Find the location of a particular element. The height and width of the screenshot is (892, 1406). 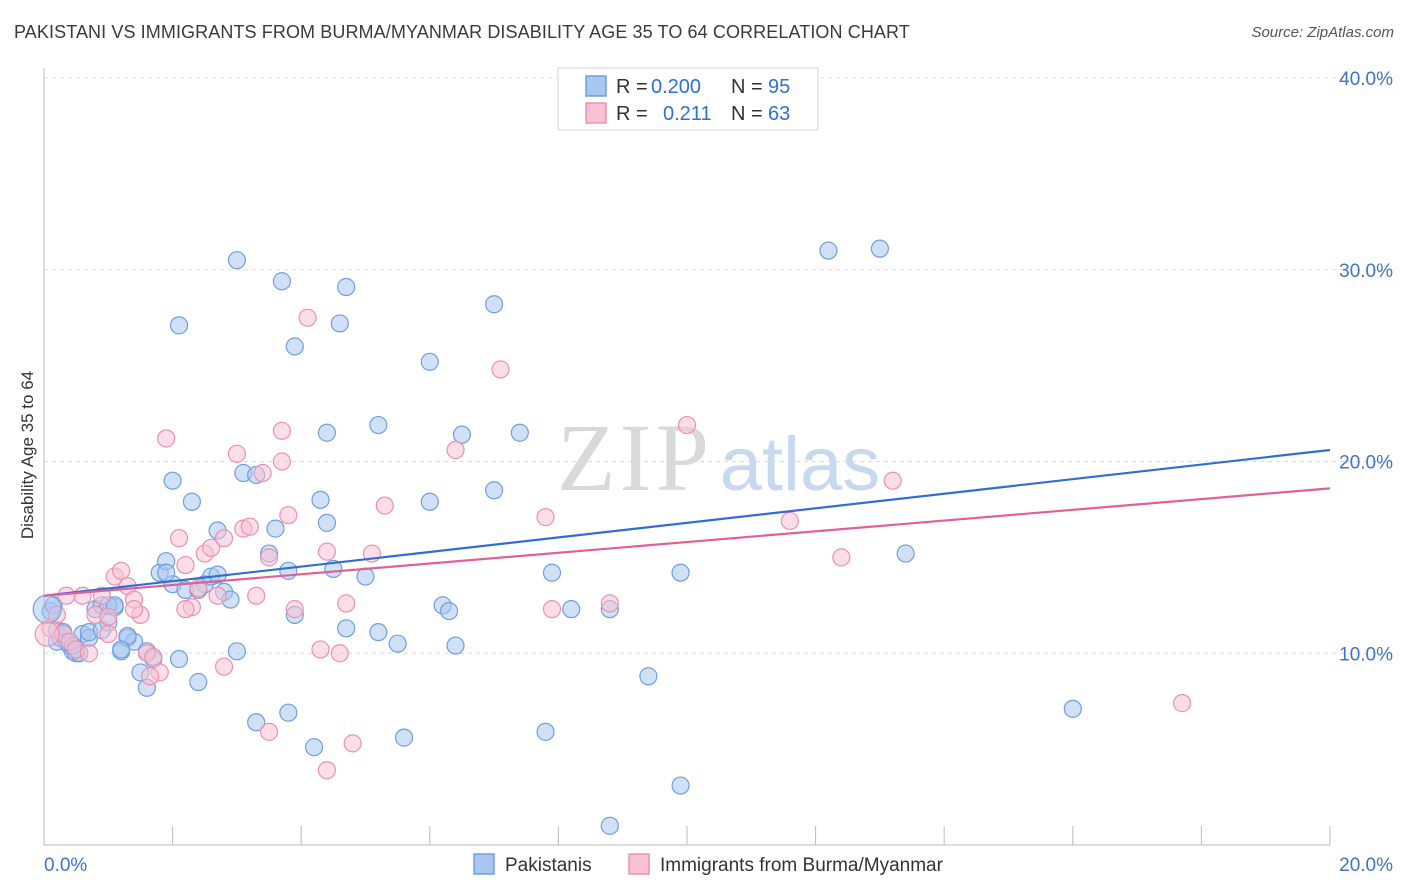

legend-r-value-1: 0.200 is located at coordinates (676, 87).